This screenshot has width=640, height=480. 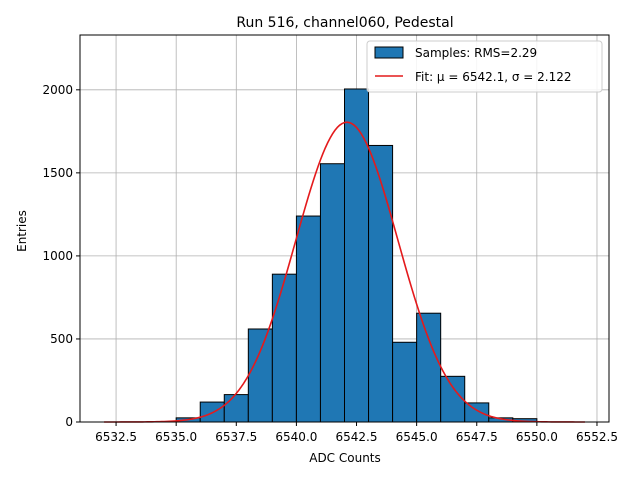 I want to click on y-axis-label: Entries, so click(x=22, y=231).